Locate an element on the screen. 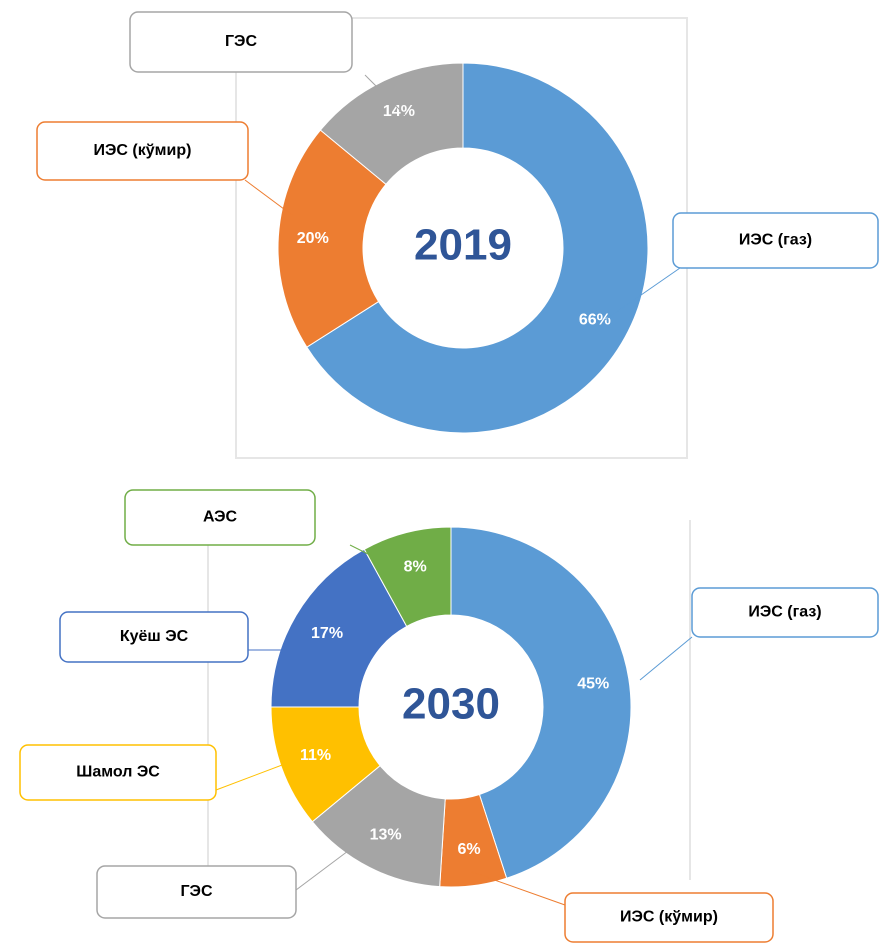 This screenshot has width=879, height=944. center-title: 2030 is located at coordinates (451, 704).